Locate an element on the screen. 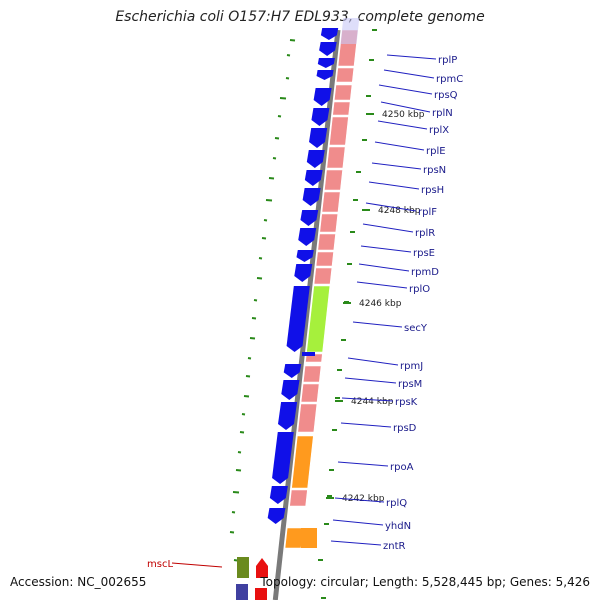 The height and width of the screenshot is (600, 600). gene-label-rpmD: rpmD is located at coordinates (425, 272).